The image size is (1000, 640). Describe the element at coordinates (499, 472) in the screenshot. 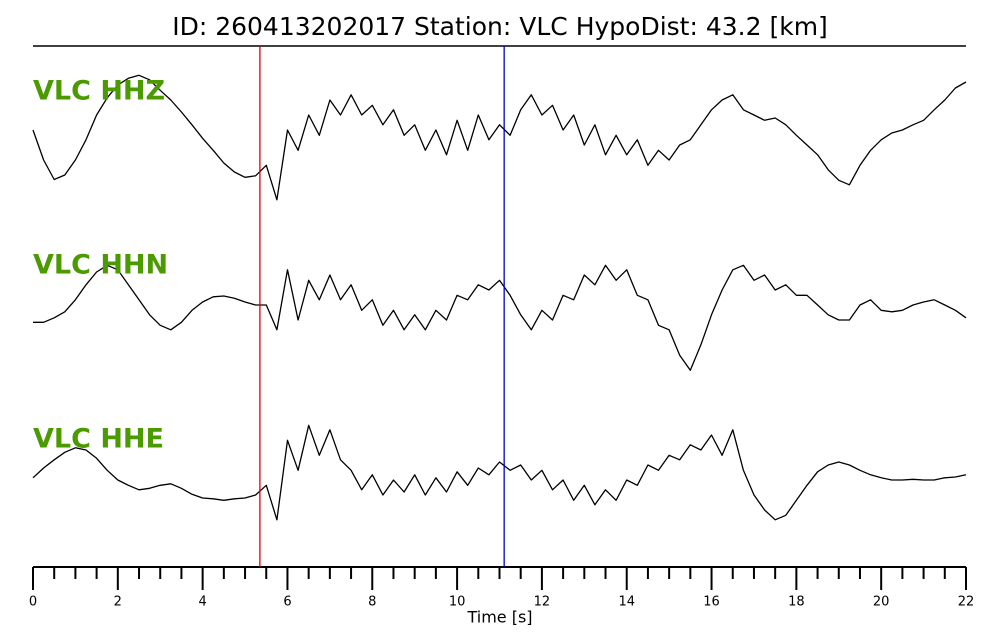

I see `trace` at that location.